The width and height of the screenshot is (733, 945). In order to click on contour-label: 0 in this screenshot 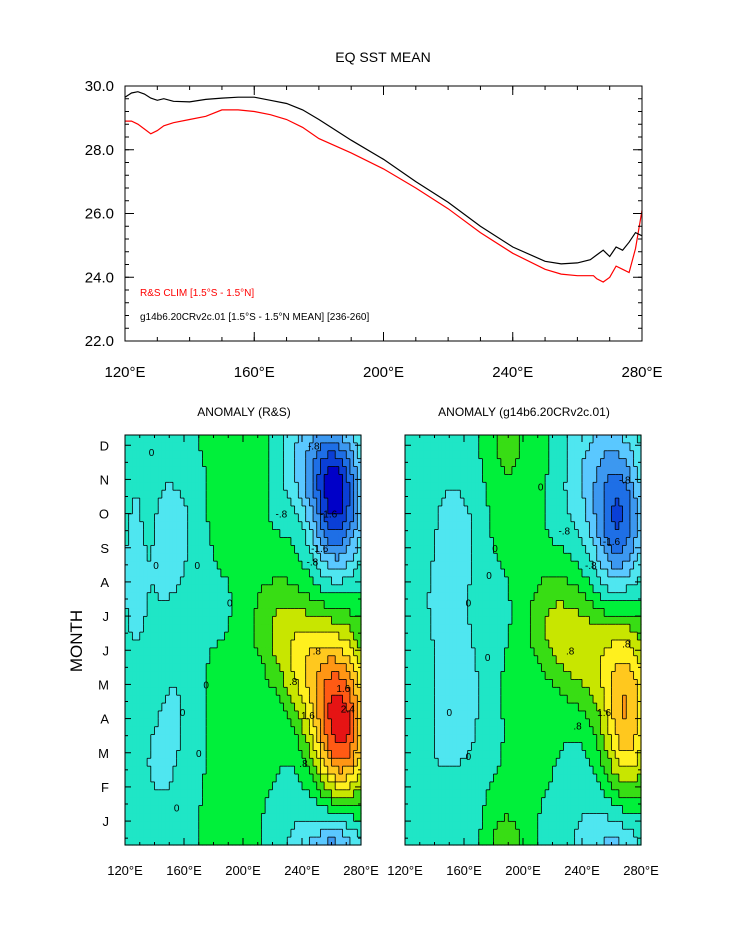, I will do `click(183, 713)`.